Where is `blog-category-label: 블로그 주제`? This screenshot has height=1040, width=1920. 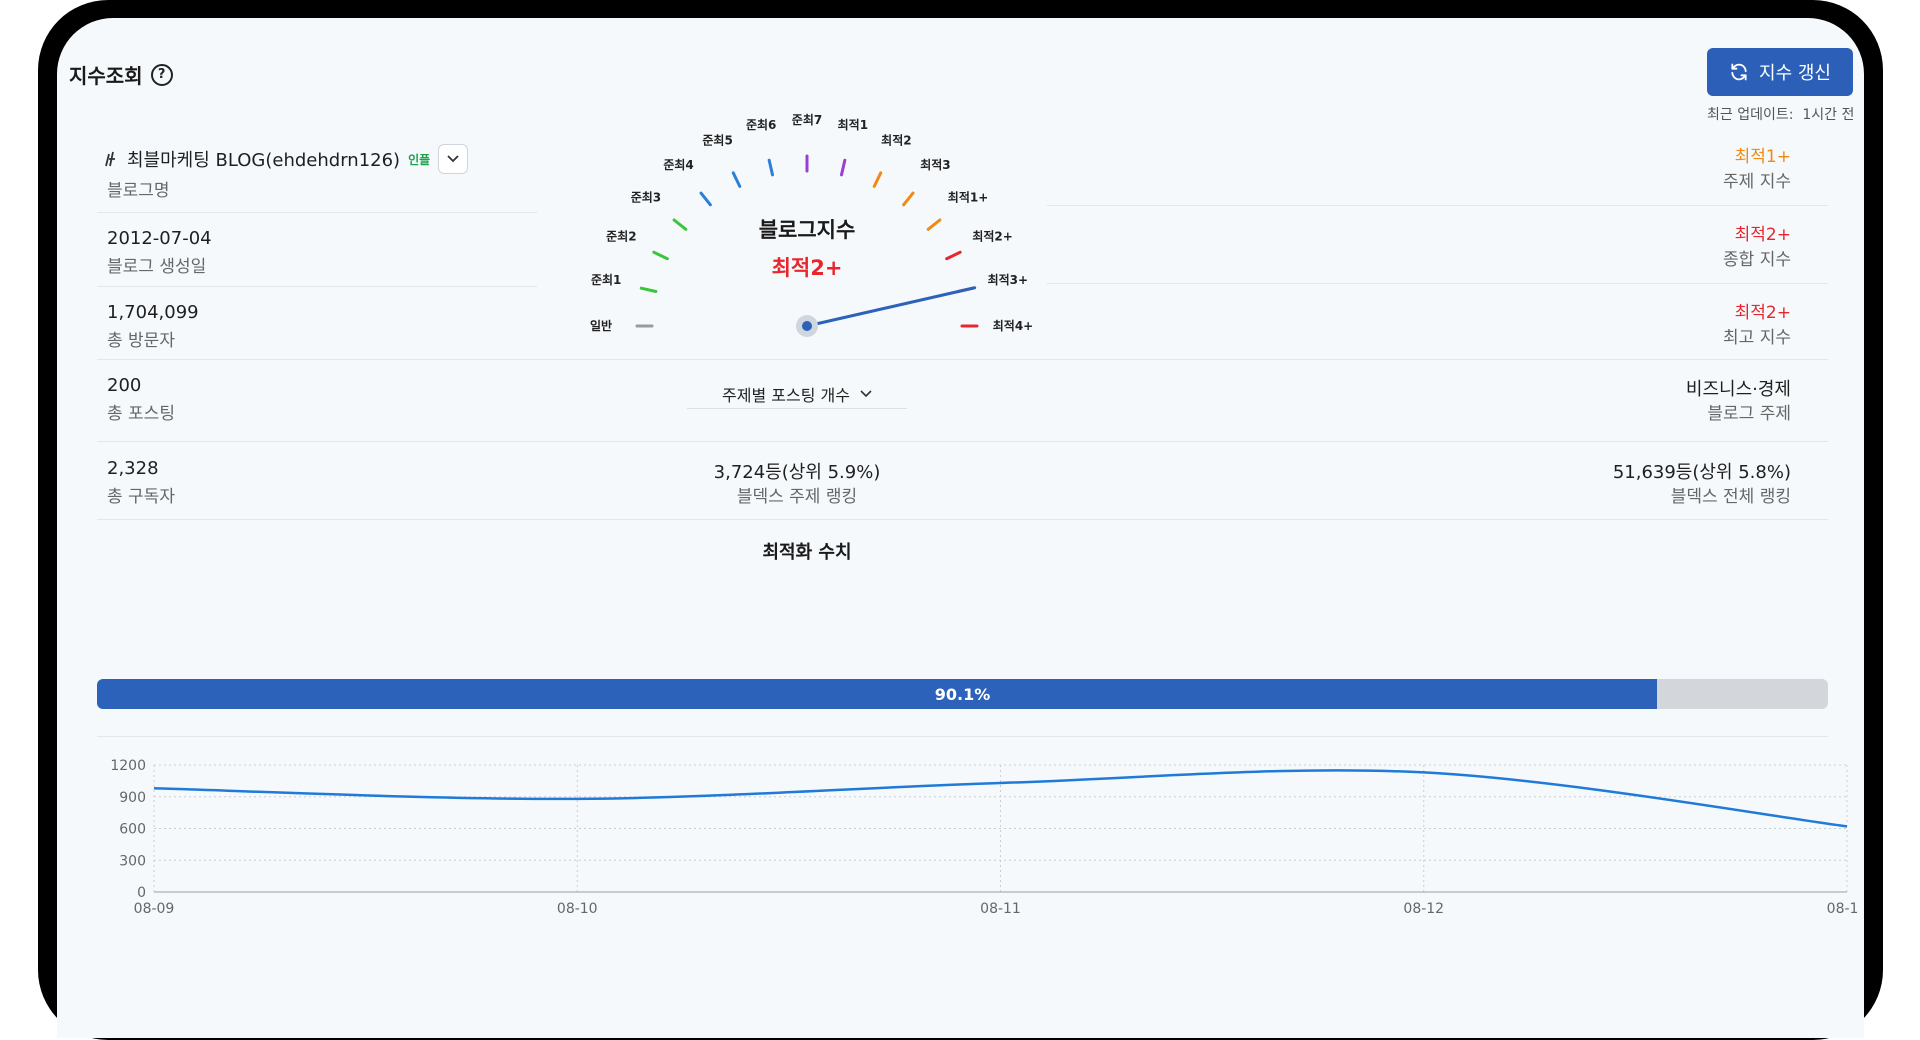 blog-category-label: 블로그 주제 is located at coordinates (1749, 414).